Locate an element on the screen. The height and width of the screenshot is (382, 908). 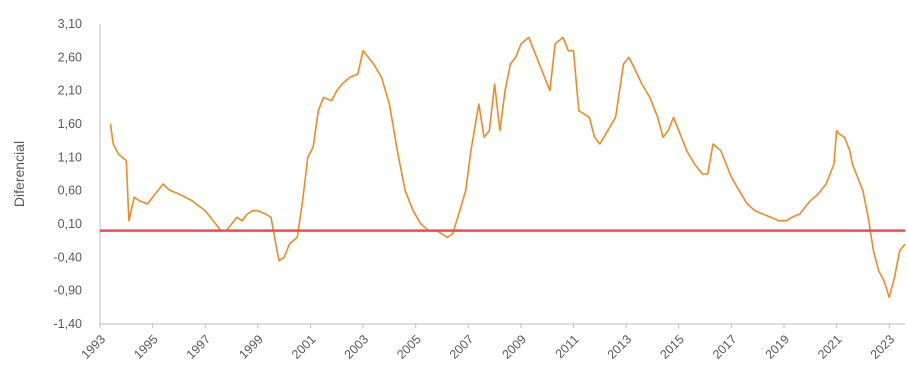
y-tick-label: -1,40 is located at coordinates (68, 324).